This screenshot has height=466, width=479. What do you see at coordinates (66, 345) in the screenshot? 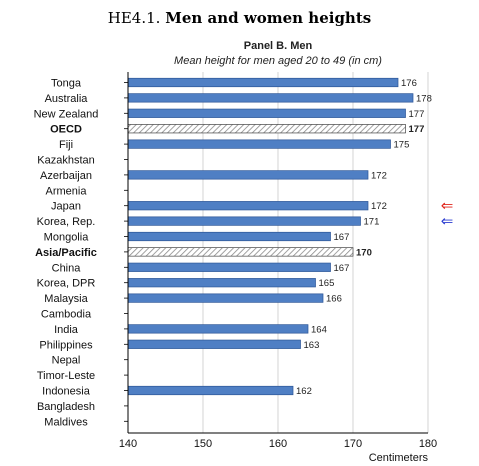
I see `category-label: Philippines` at bounding box center [66, 345].